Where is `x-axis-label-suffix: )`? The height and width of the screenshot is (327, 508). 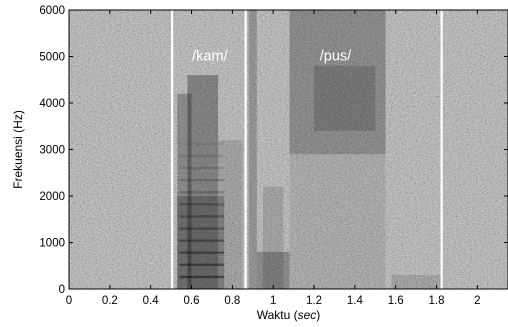
x-axis-label-suffix: ) is located at coordinates (318, 315).